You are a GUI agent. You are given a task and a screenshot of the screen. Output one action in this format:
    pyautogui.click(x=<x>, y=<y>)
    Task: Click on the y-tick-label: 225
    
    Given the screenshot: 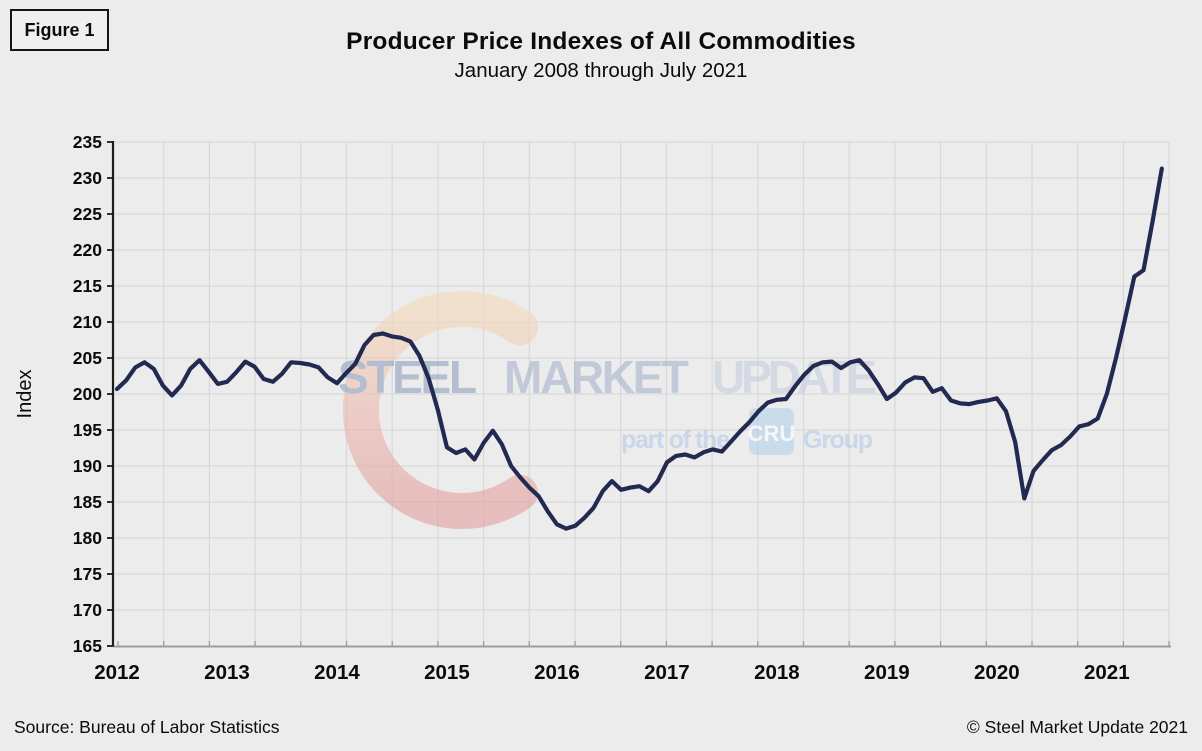 What is the action you would take?
    pyautogui.click(x=87, y=214)
    